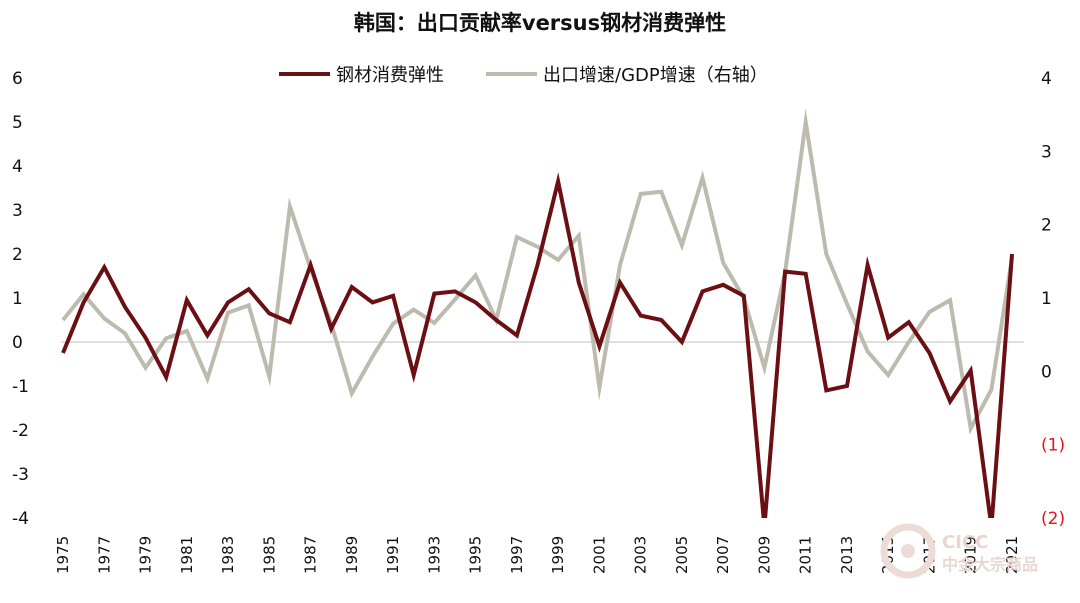 The width and height of the screenshot is (1080, 603). Describe the element at coordinates (146, 555) in the screenshot. I see `x-tick-label: 1979` at that location.